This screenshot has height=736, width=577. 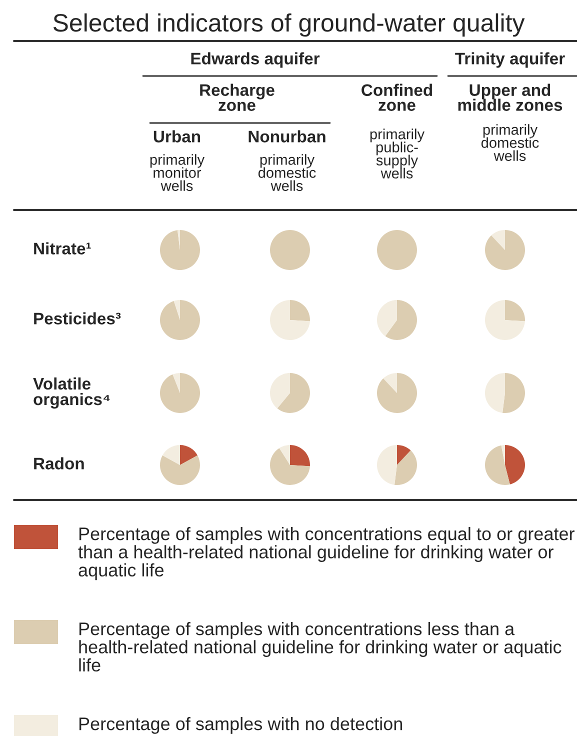 I want to click on text: Upper and middle zones, so click(x=510, y=97).